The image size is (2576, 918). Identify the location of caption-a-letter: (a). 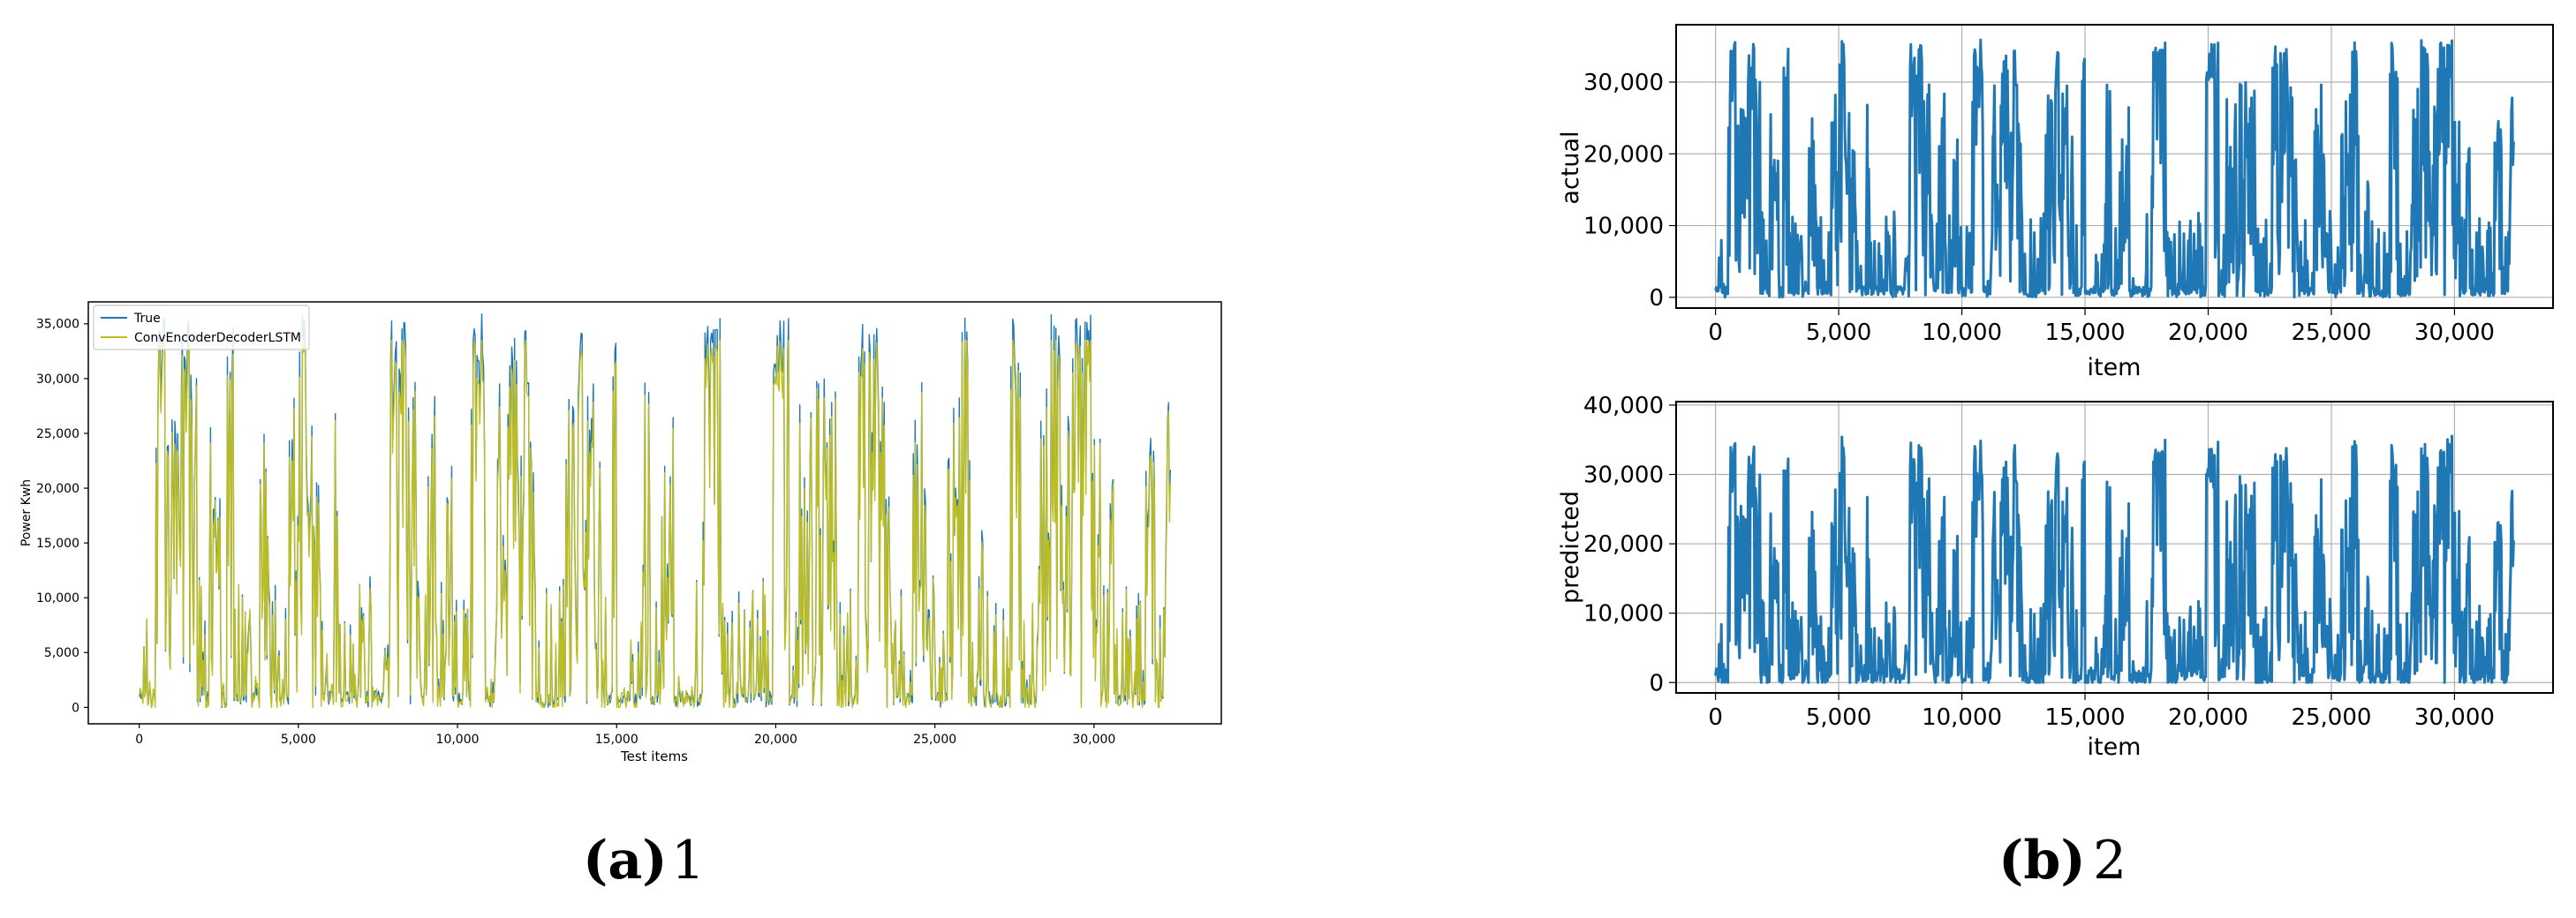
(625, 861).